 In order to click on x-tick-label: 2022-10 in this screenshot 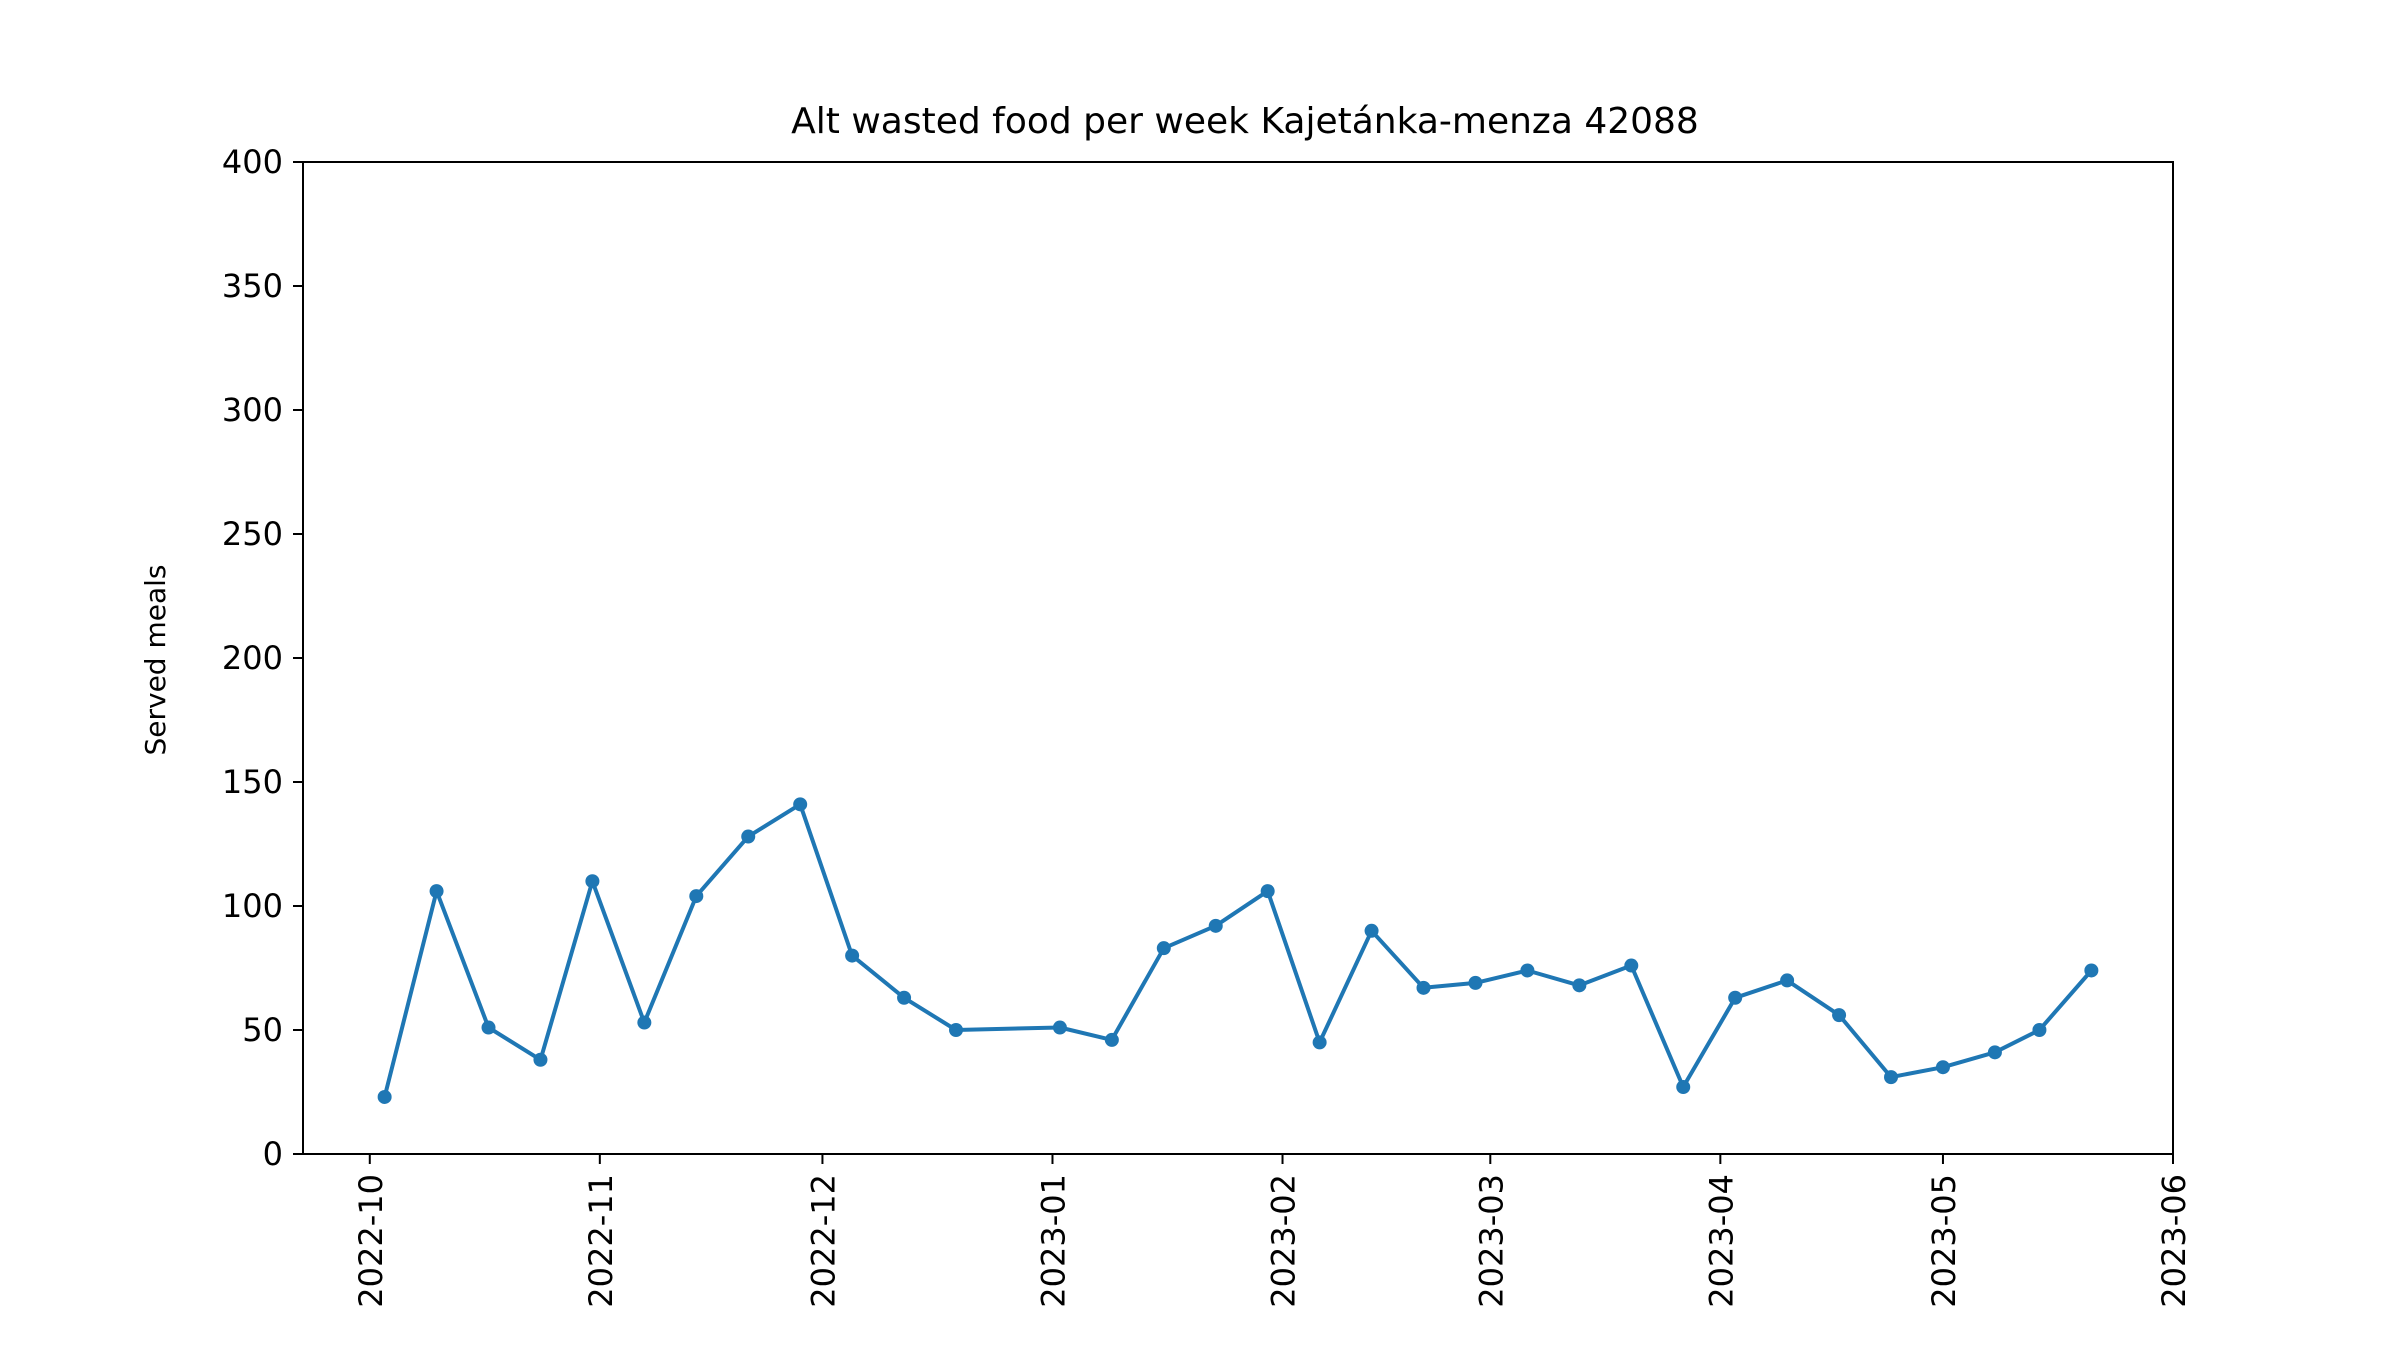, I will do `click(371, 1241)`.